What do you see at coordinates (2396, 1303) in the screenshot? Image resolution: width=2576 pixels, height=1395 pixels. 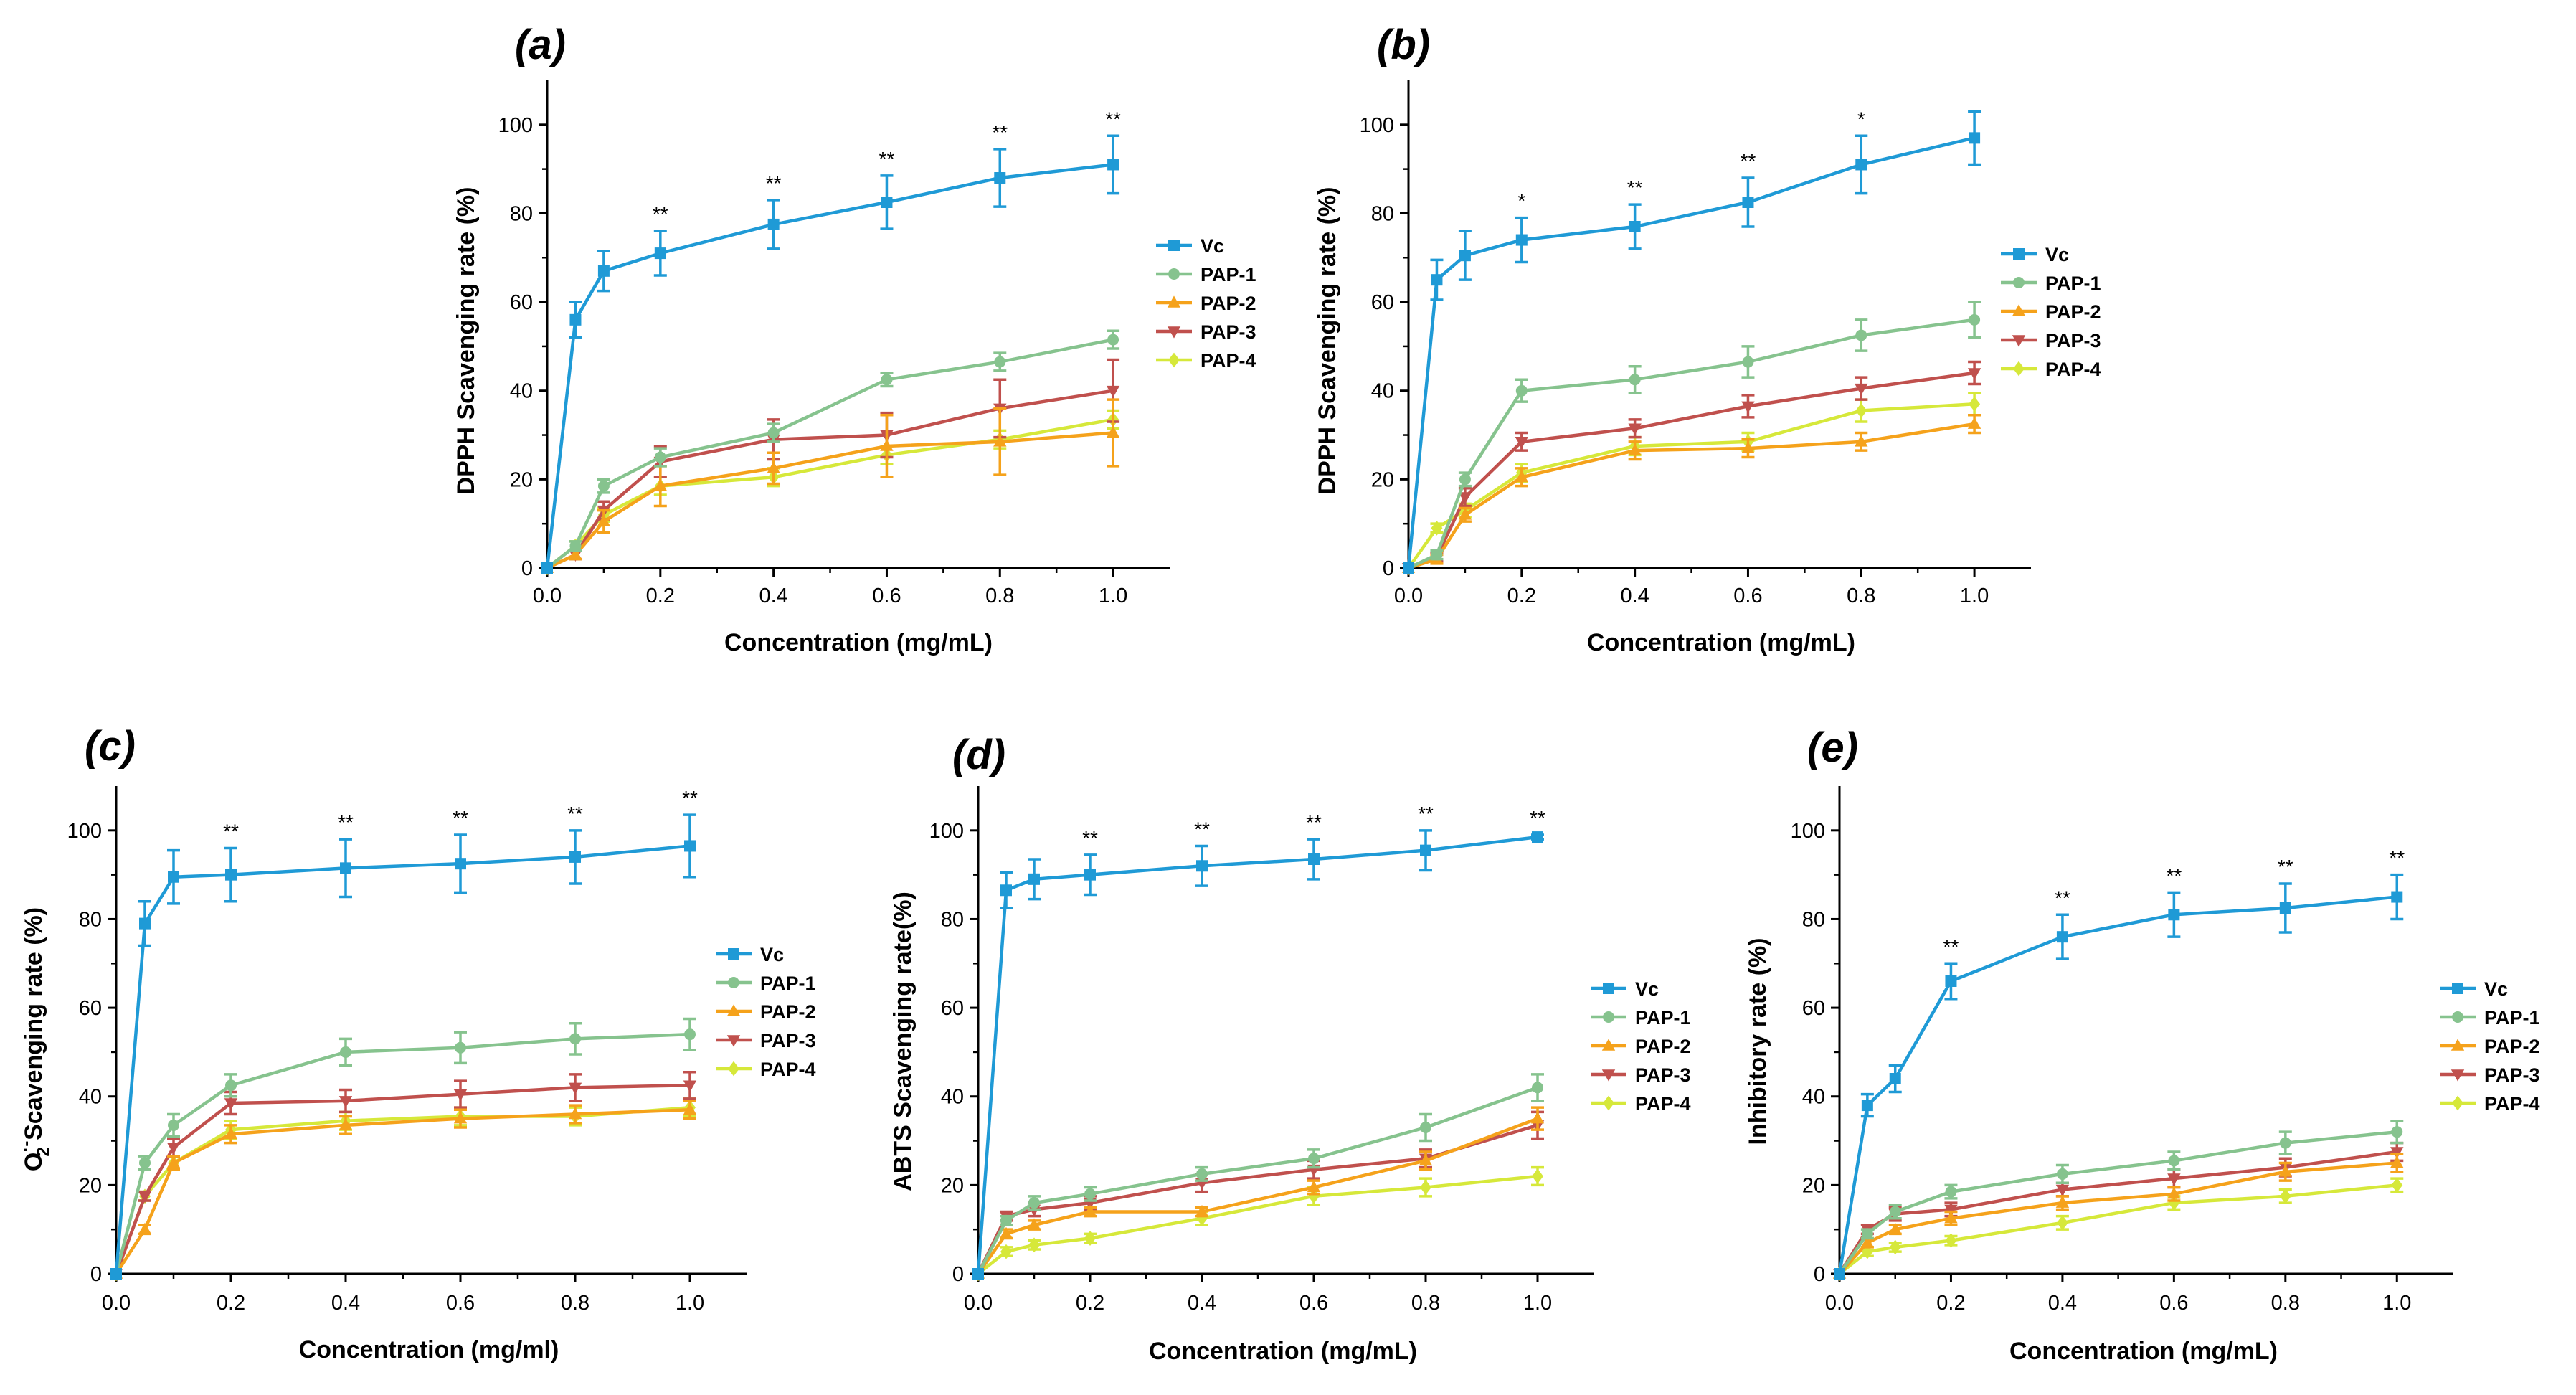 I see `x-tick-label-e: 1.0` at bounding box center [2396, 1303].